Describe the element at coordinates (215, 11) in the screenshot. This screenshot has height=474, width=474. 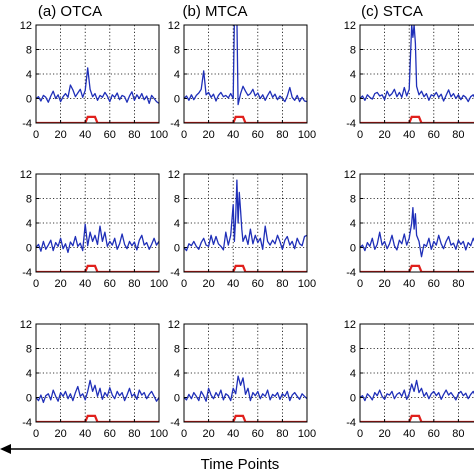
I see `panel-title-mtca: (b) MTCA` at that location.